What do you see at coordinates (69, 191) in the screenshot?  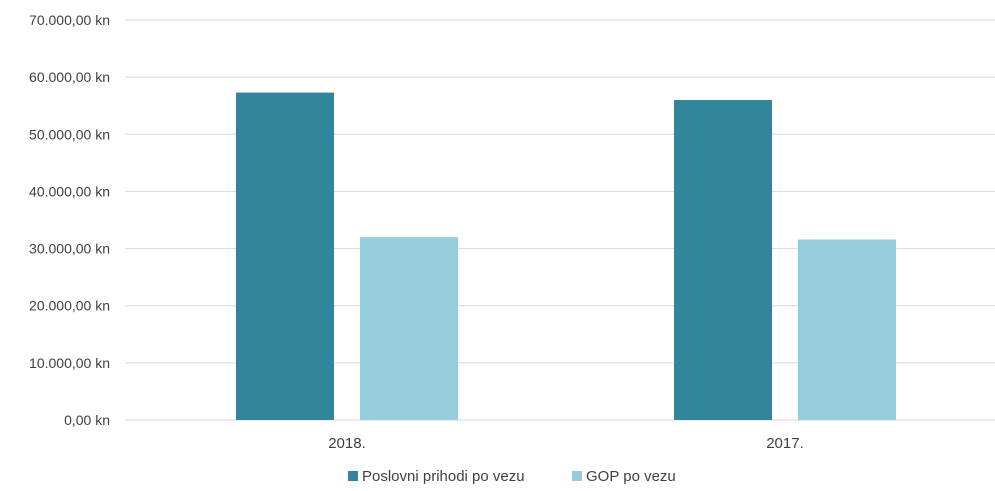 I see `y-tick-label: 40.000,00 kn` at bounding box center [69, 191].